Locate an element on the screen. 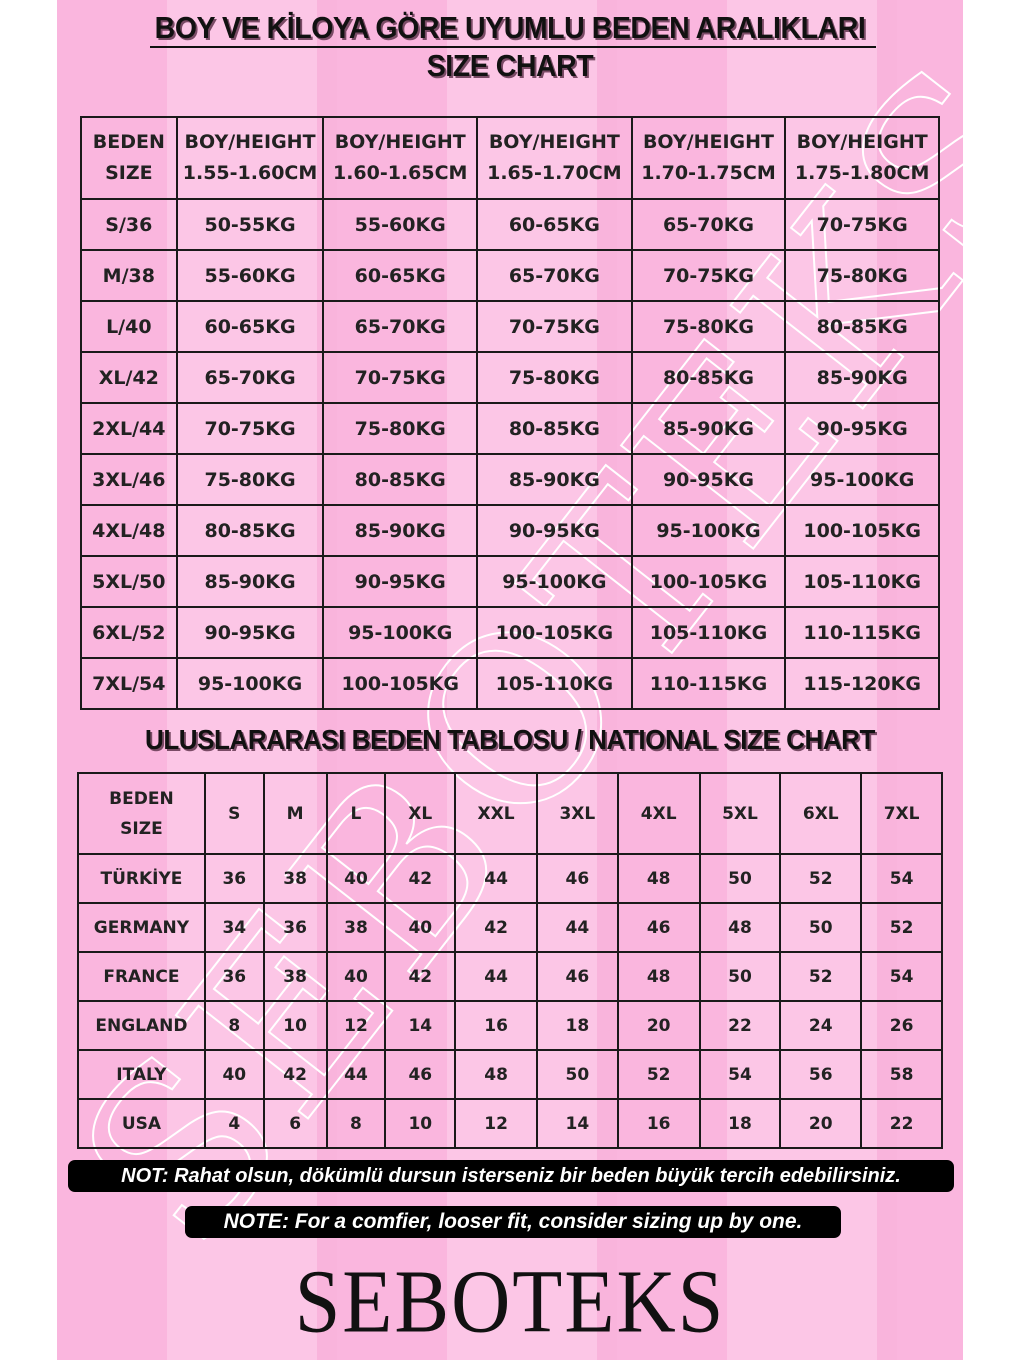 This screenshot has height=1360, width=1020. page-subtitle: SIZE CHART is located at coordinates (510, 65).